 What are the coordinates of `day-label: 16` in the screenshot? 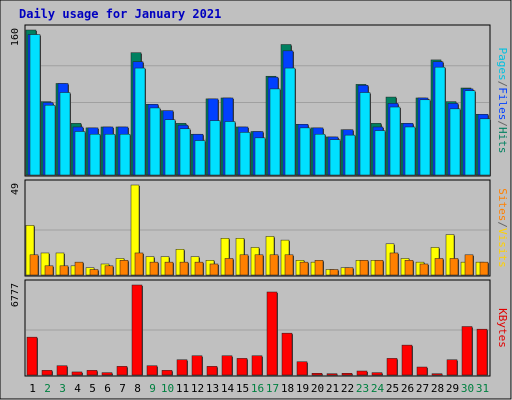 It's located at (257, 388).